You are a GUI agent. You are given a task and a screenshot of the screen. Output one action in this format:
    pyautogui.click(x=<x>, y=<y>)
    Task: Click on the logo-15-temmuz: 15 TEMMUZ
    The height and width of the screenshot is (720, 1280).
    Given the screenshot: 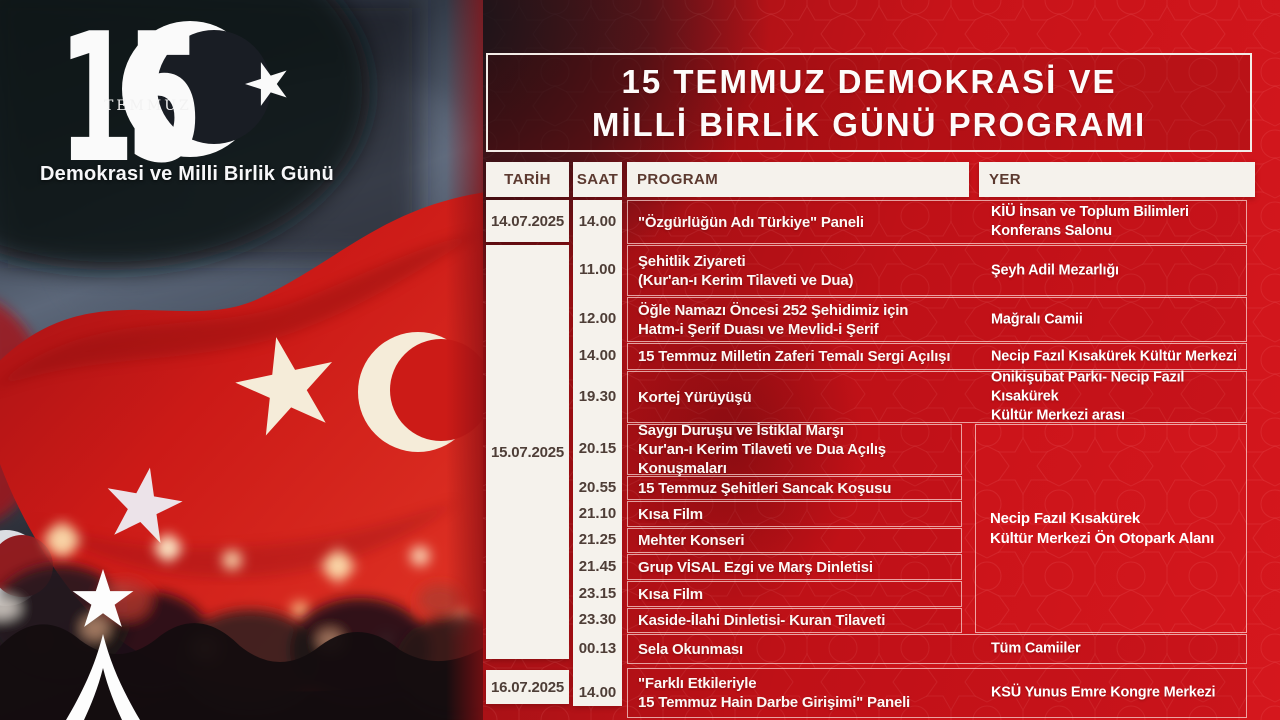 What is the action you would take?
    pyautogui.click(x=176, y=101)
    